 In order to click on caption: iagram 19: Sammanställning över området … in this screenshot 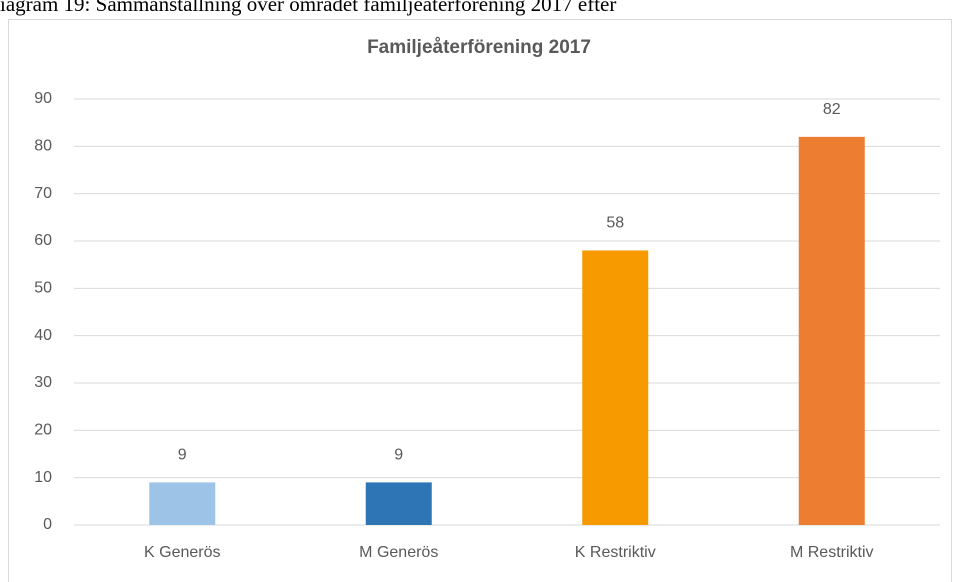, I will do `click(308, 8)`.